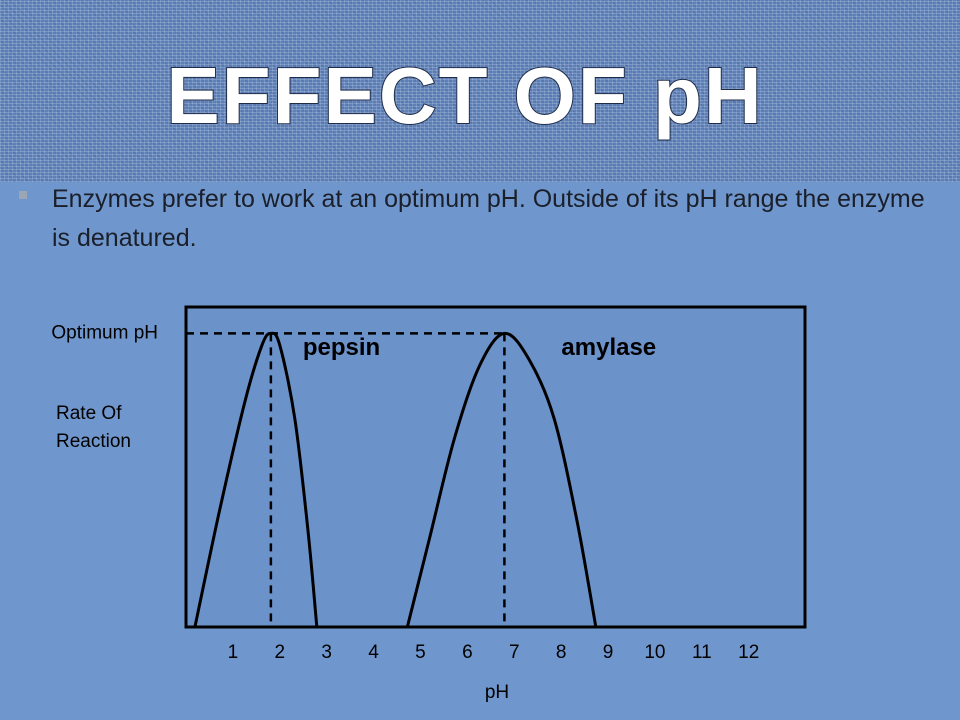 Image resolution: width=960 pixels, height=720 pixels. I want to click on y-tick-label: Optimum pH, so click(104, 332).